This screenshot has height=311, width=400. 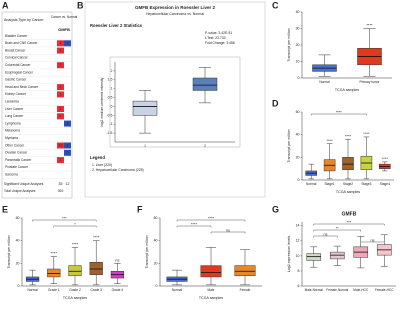 What do you see at coordinates (112, 71) in the screenshot?
I see `y-tick-label: 2` at bounding box center [112, 71].